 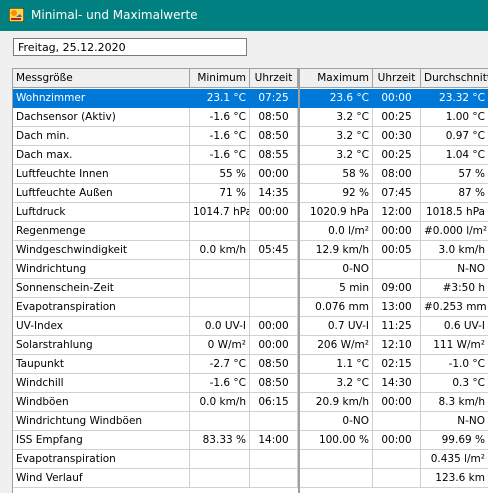 What do you see at coordinates (101, 136) in the screenshot?
I see `row-label: Dach min.` at bounding box center [101, 136].